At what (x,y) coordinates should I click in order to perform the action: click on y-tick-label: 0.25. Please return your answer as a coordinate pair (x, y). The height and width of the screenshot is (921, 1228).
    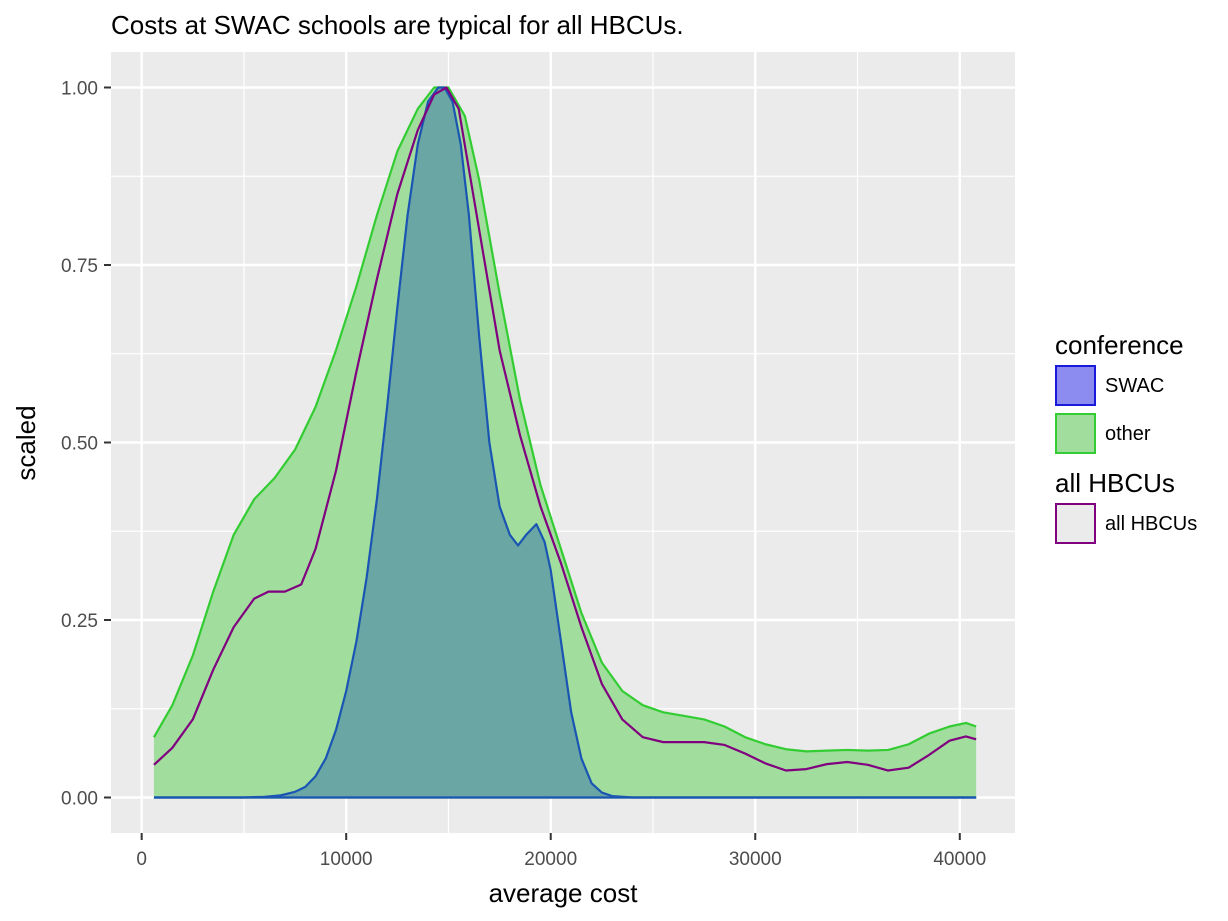
    Looking at the image, I should click on (79, 621).